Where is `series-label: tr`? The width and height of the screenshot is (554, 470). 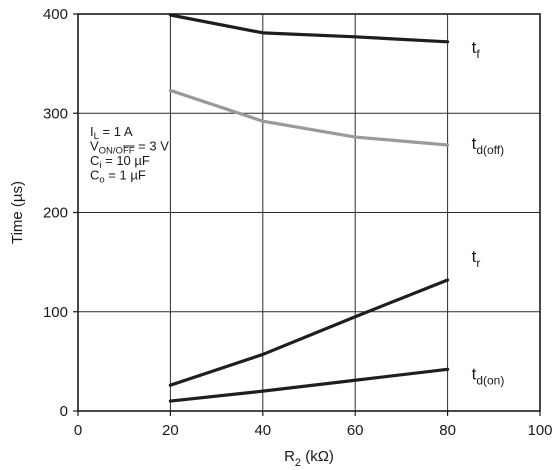
series-label: tr is located at coordinates (476, 258).